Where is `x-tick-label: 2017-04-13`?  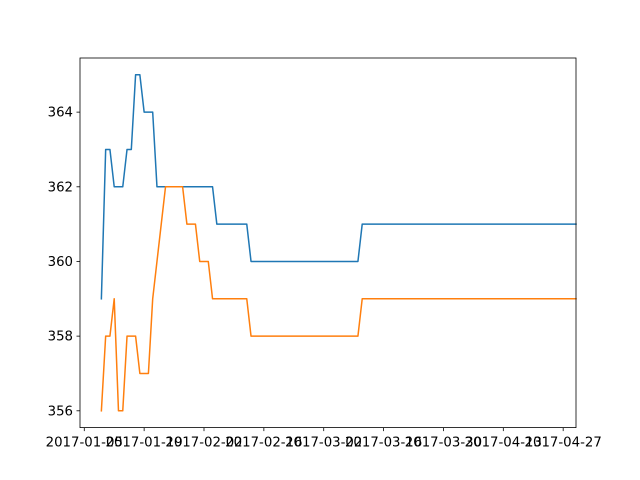 x-tick-label: 2017-04-13 is located at coordinates (503, 443).